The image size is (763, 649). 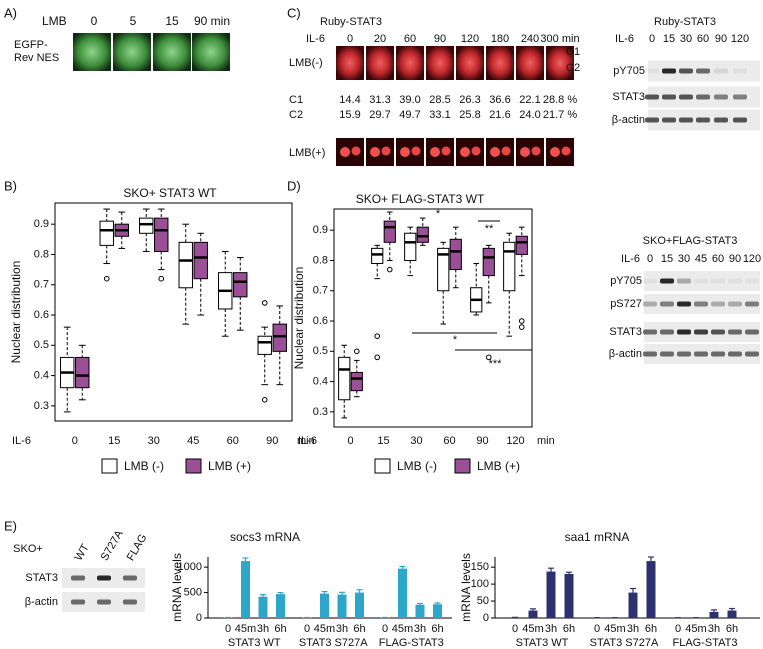 I want to click on quant-value: 29.7, so click(x=379, y=115).